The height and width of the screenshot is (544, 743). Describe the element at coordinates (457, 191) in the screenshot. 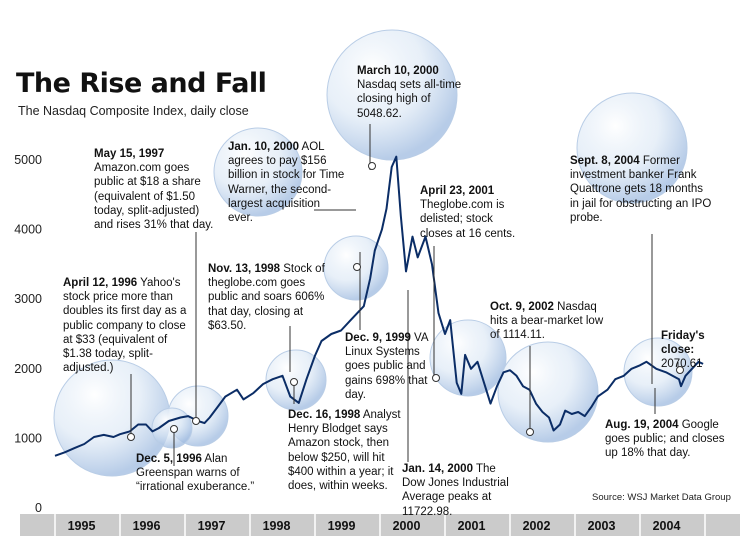

I see `annotation-date: April 23, 2001` at that location.